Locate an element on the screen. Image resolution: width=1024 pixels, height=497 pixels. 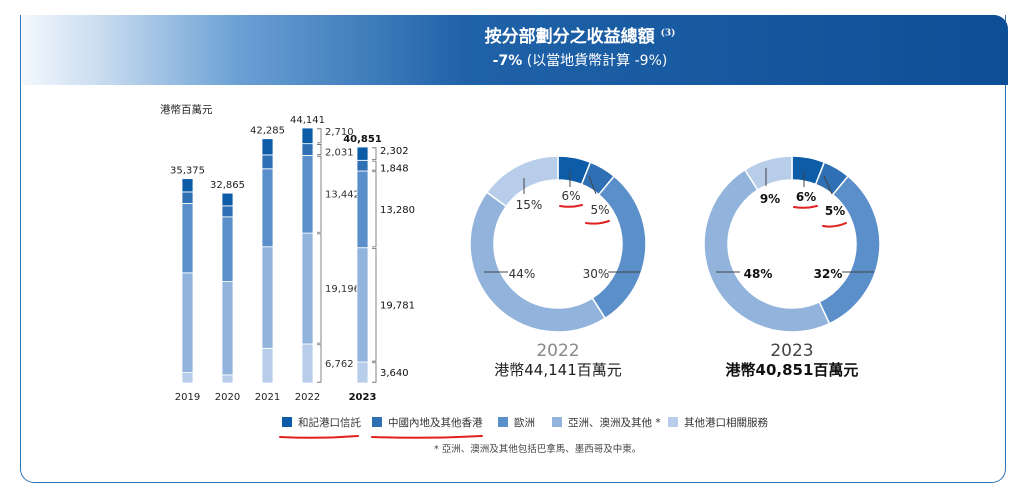
slice-label: 30% is located at coordinates (596, 274).